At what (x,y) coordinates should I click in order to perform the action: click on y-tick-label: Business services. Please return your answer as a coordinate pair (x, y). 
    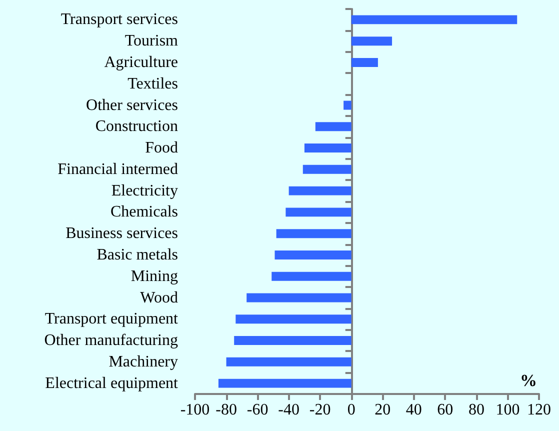
    Looking at the image, I should click on (122, 233).